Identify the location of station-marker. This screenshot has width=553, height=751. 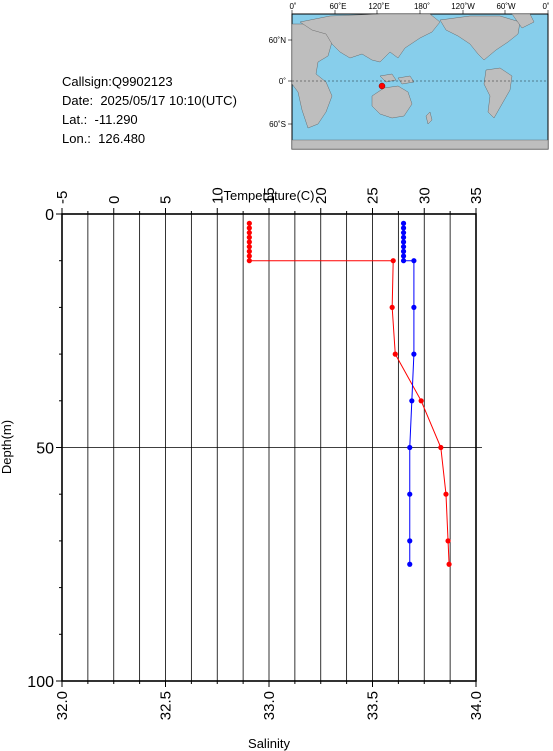
(382, 86).